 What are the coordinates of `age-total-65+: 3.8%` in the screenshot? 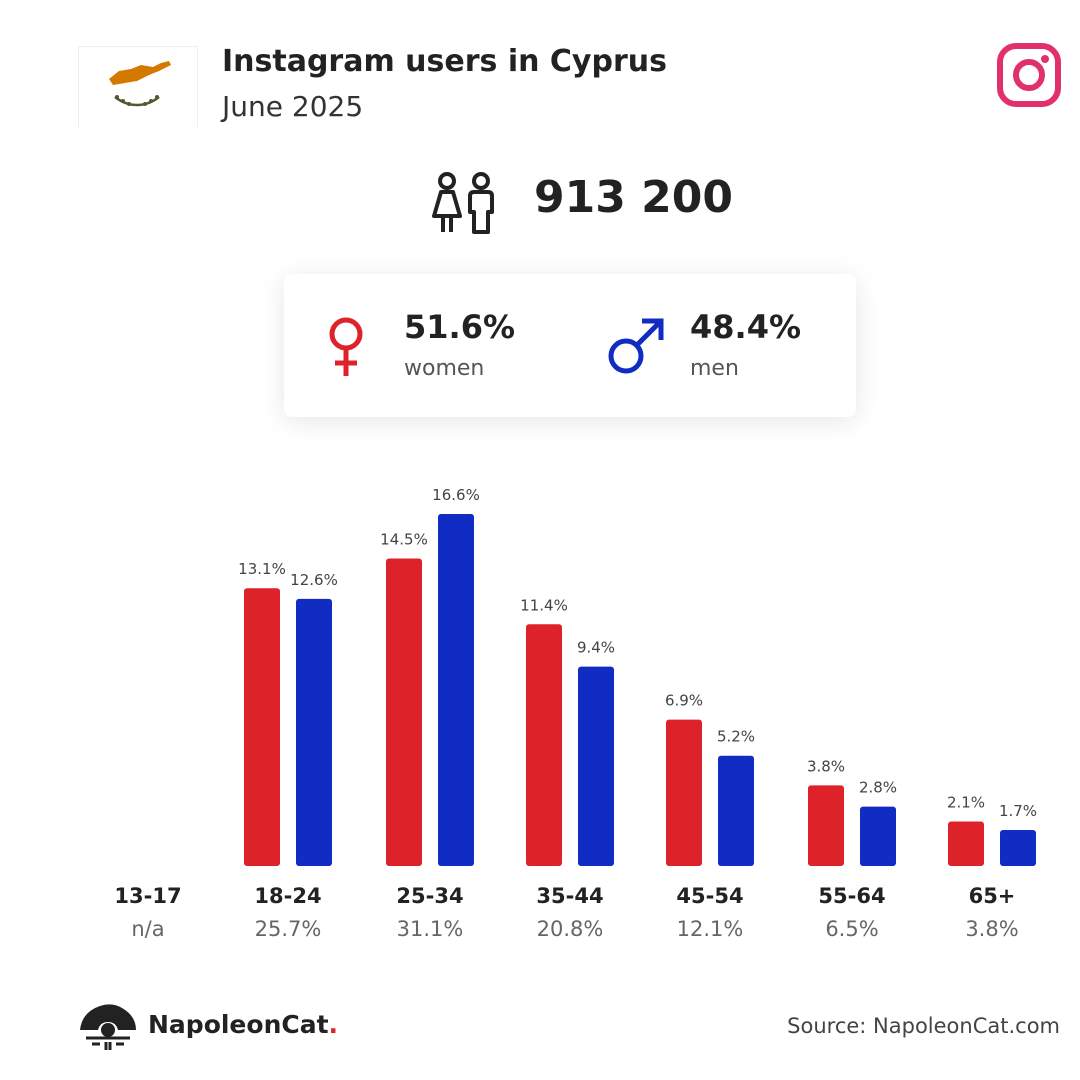 It's located at (992, 929).